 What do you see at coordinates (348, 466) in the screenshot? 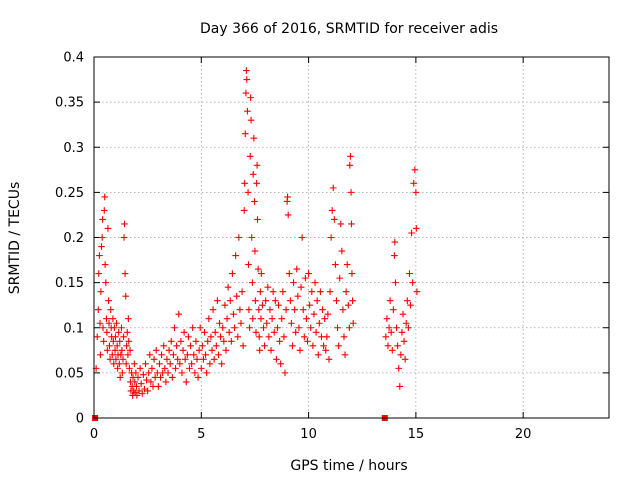
I see `x-axis-label: GPS time / hours` at bounding box center [348, 466].